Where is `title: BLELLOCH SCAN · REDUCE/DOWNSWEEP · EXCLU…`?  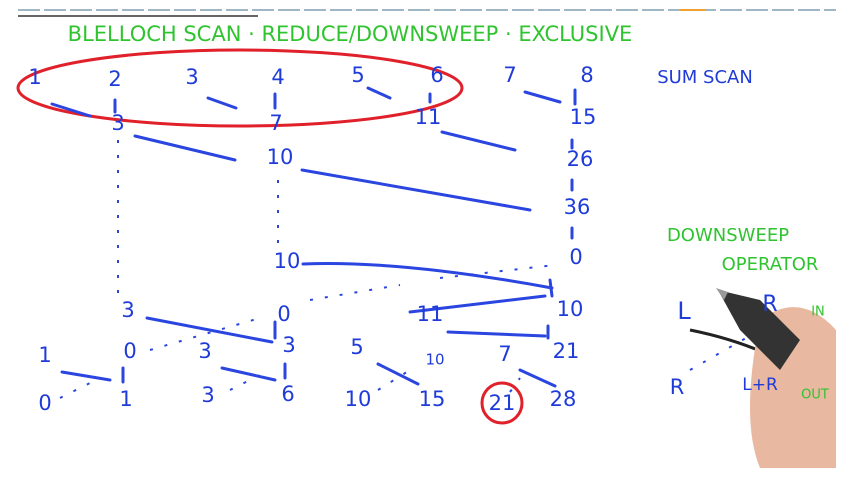
title: BLELLOCH SCAN · REDUCE/DOWNSWEEP · EXCLU… is located at coordinates (350, 34).